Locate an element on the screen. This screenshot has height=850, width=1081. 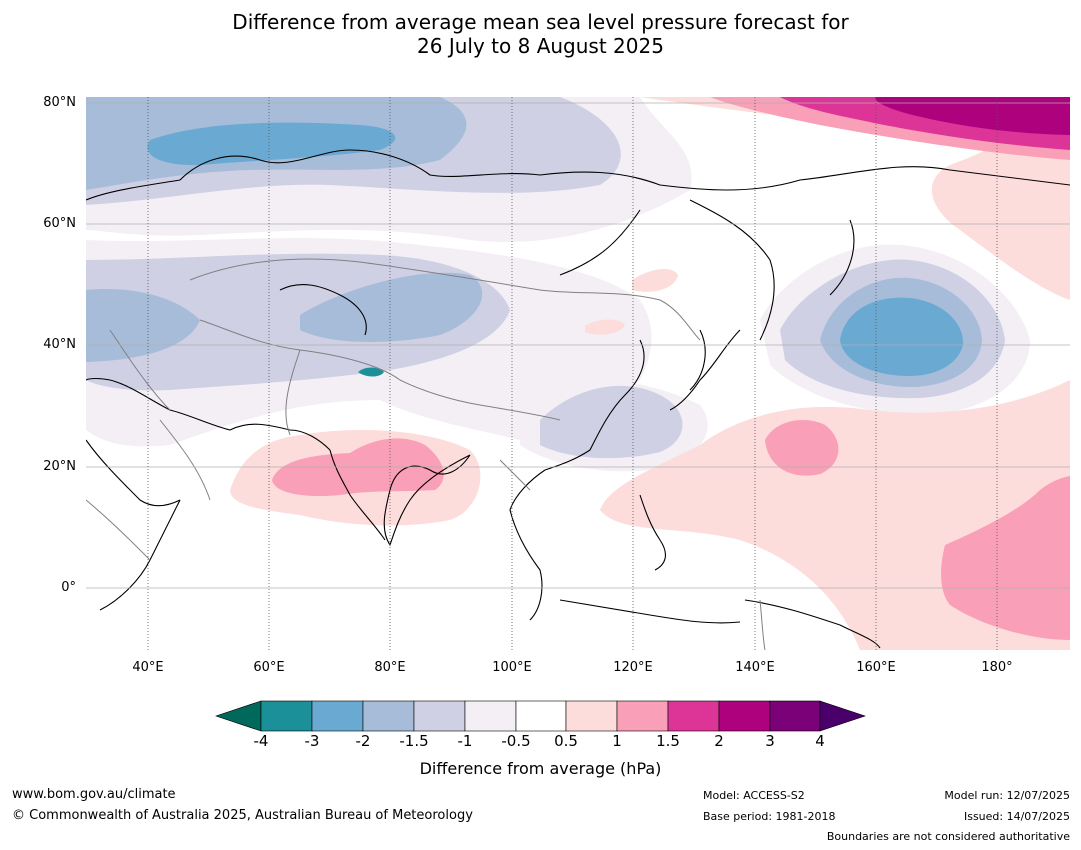
colorbar-tick: -2 is located at coordinates (363, 741).